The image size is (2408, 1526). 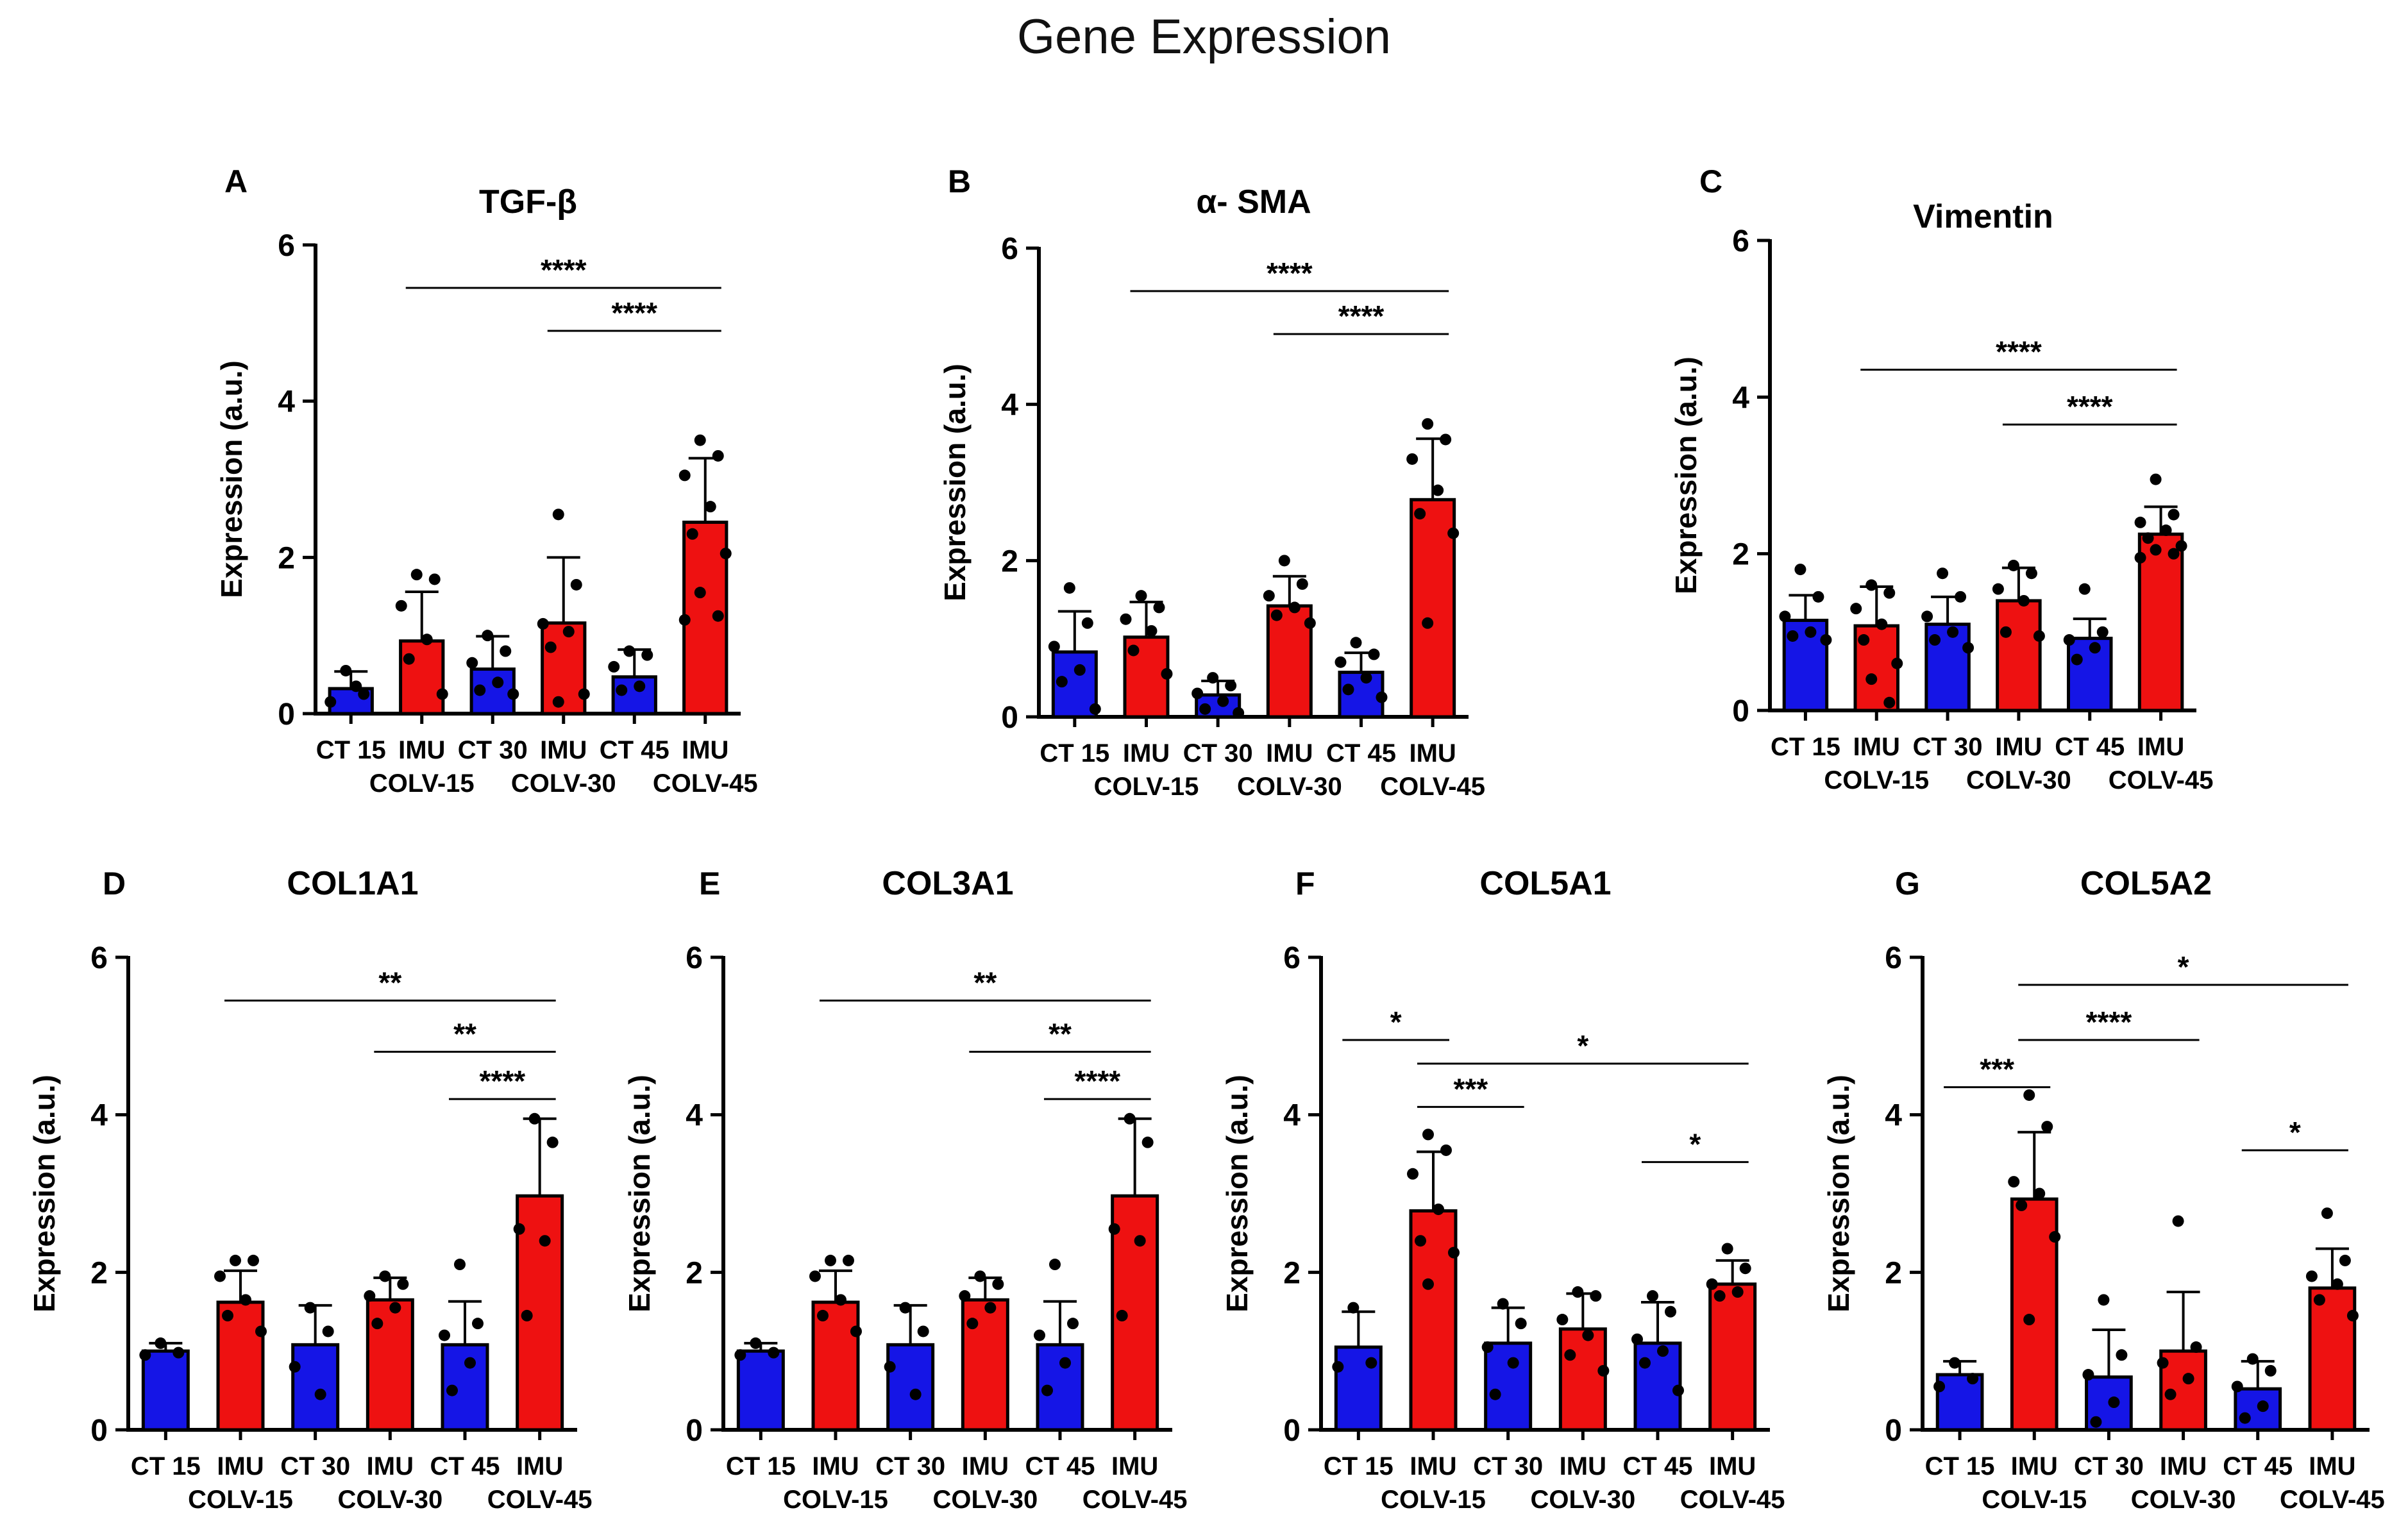 What do you see at coordinates (351, 750) in the screenshot?
I see `x-tick-label: CT 15` at bounding box center [351, 750].